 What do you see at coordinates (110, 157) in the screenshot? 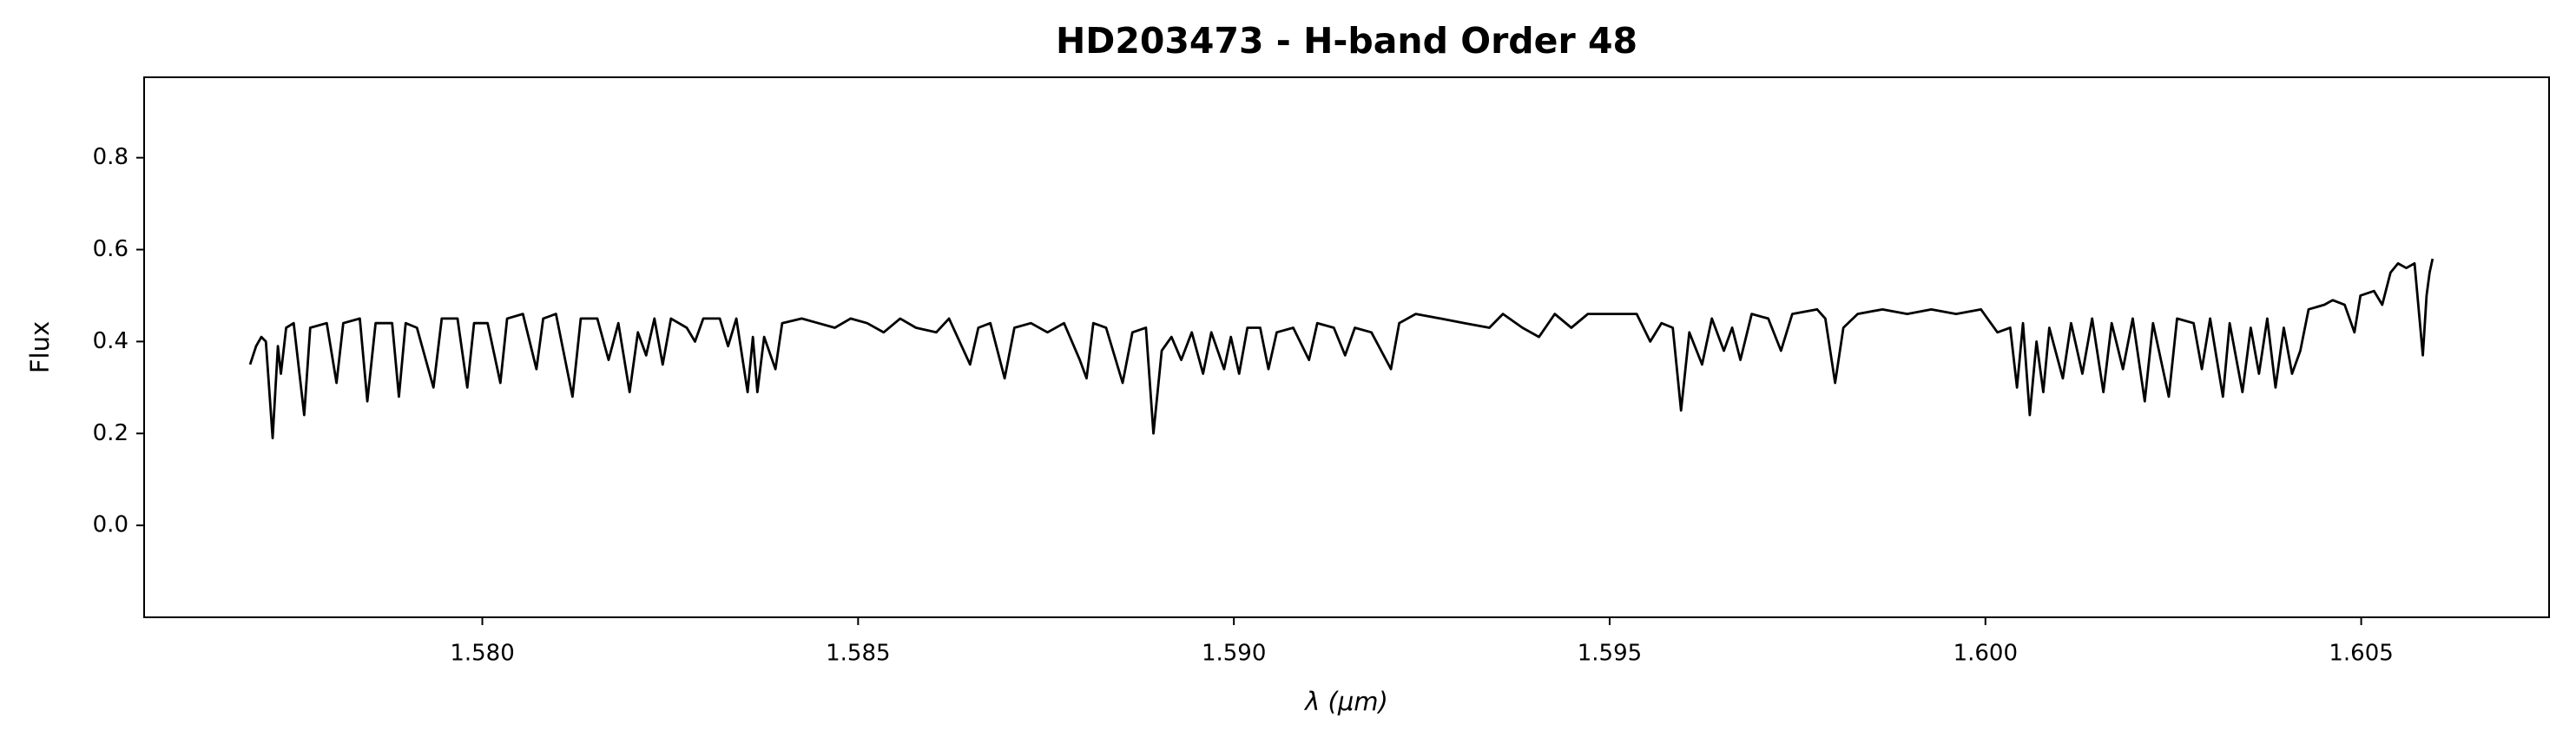
I see `y-tick-label: 0.8` at bounding box center [110, 157].